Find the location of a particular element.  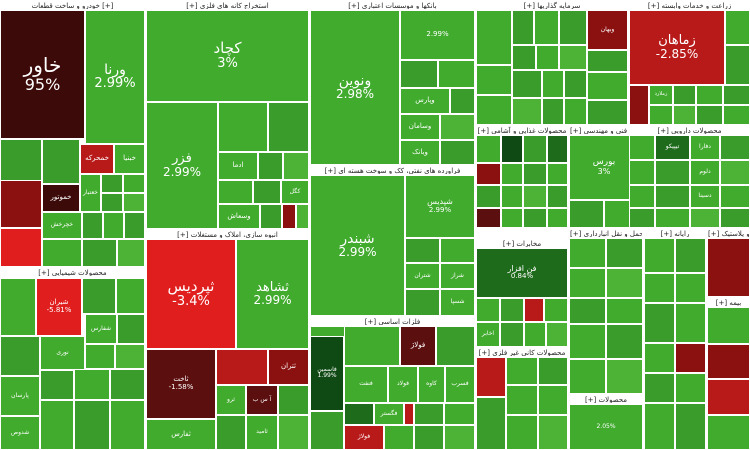

stock-tile: وپارس is located at coordinates (425, 101).